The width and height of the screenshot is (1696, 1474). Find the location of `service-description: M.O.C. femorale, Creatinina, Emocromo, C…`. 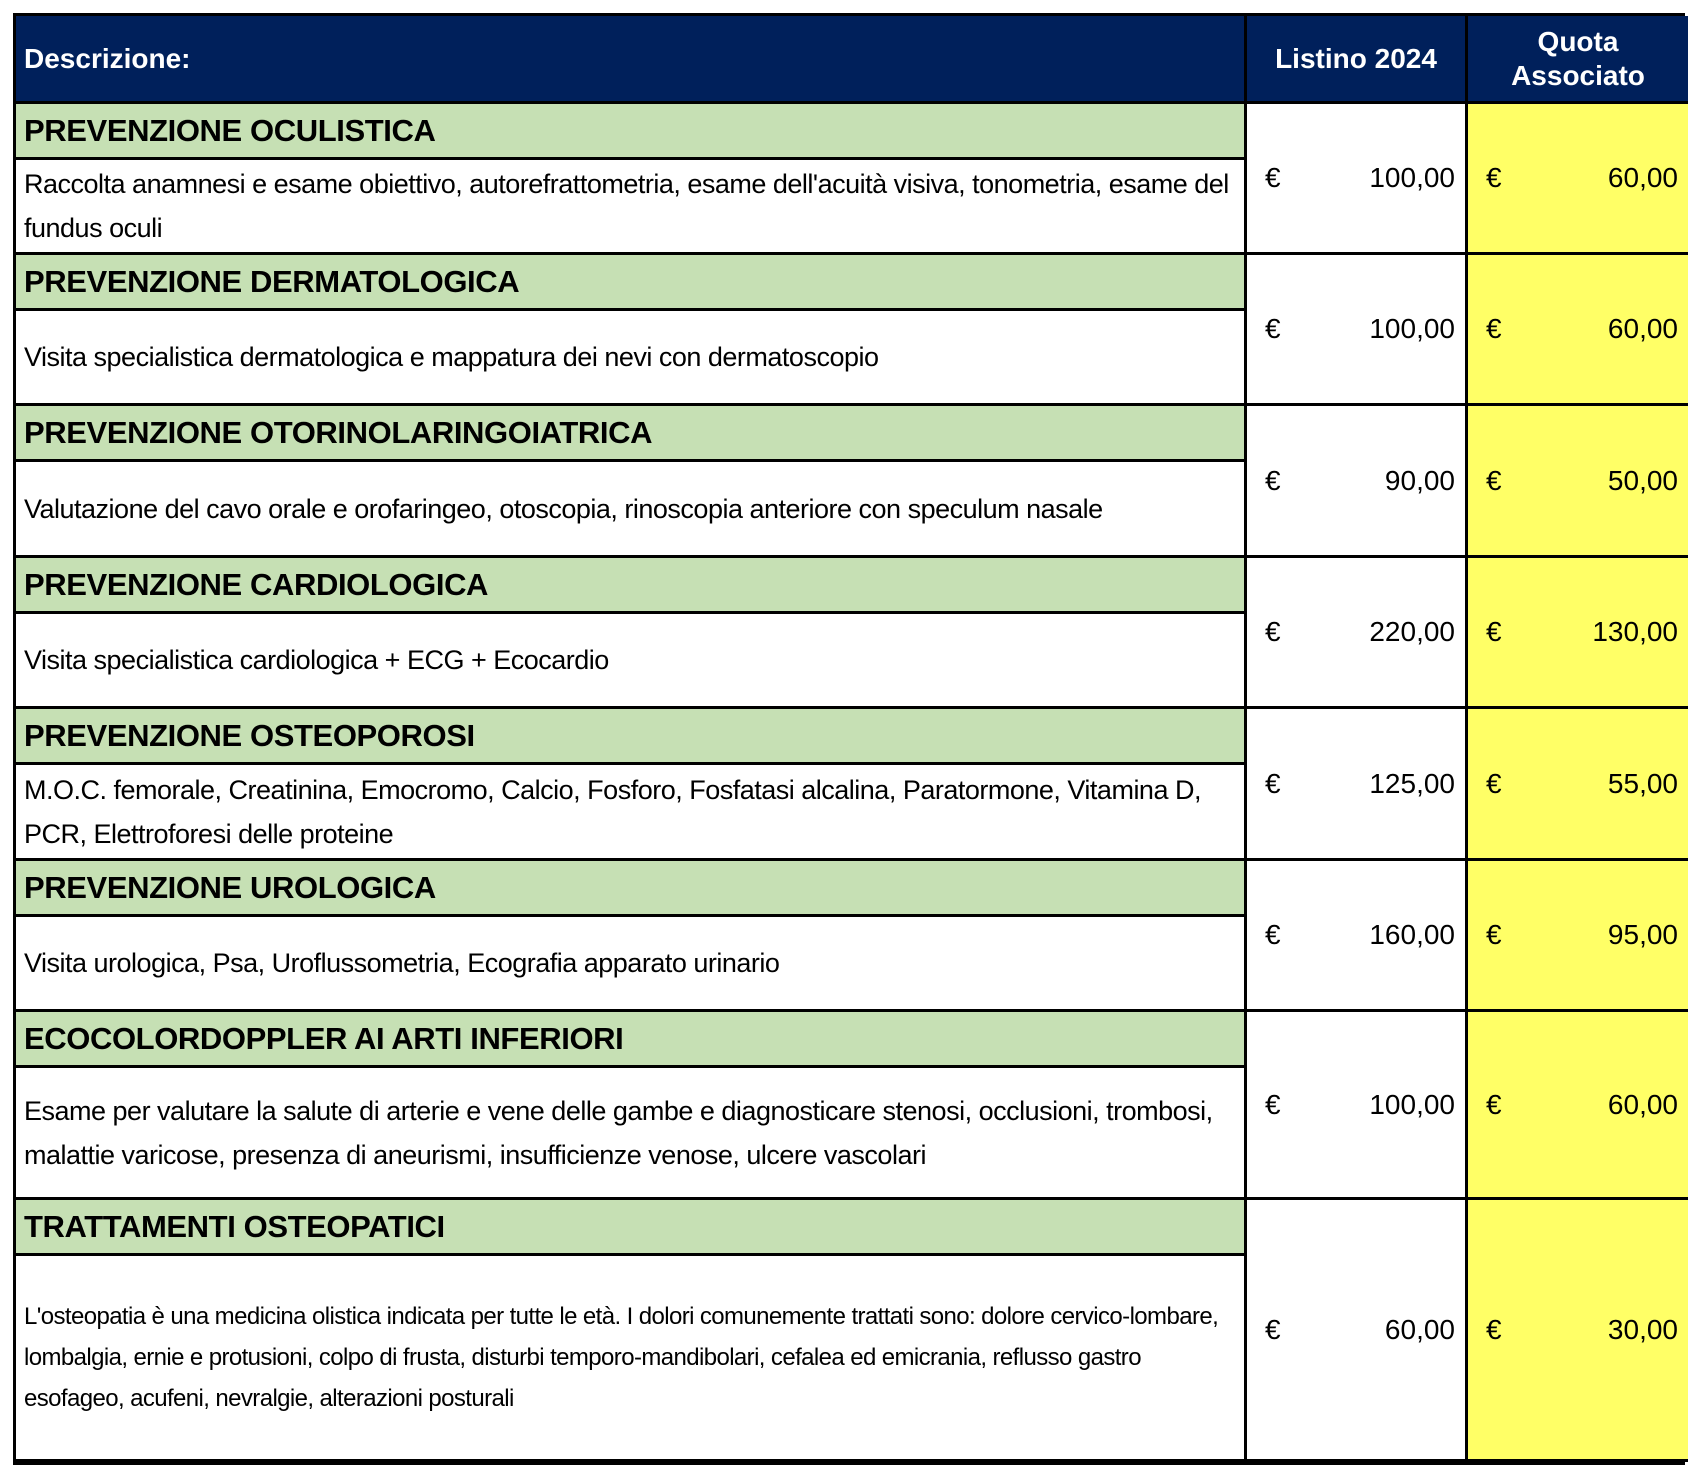

service-description: M.O.C. femorale, Creatinina, Emocromo, C… is located at coordinates (631, 813).